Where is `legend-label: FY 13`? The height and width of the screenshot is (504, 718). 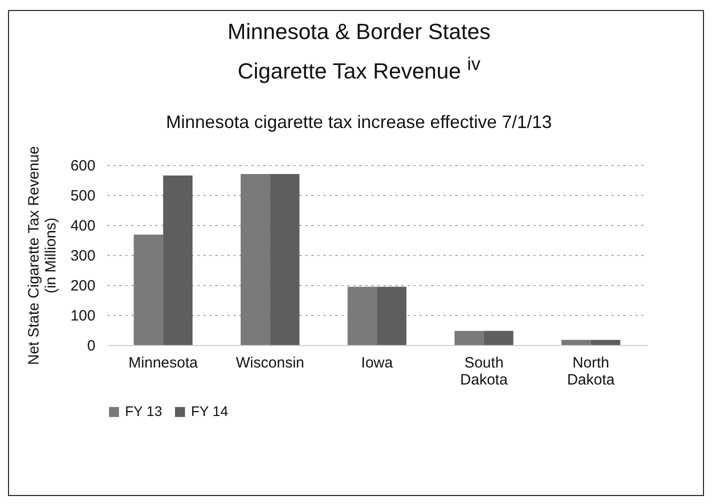 legend-label: FY 13 is located at coordinates (143, 411).